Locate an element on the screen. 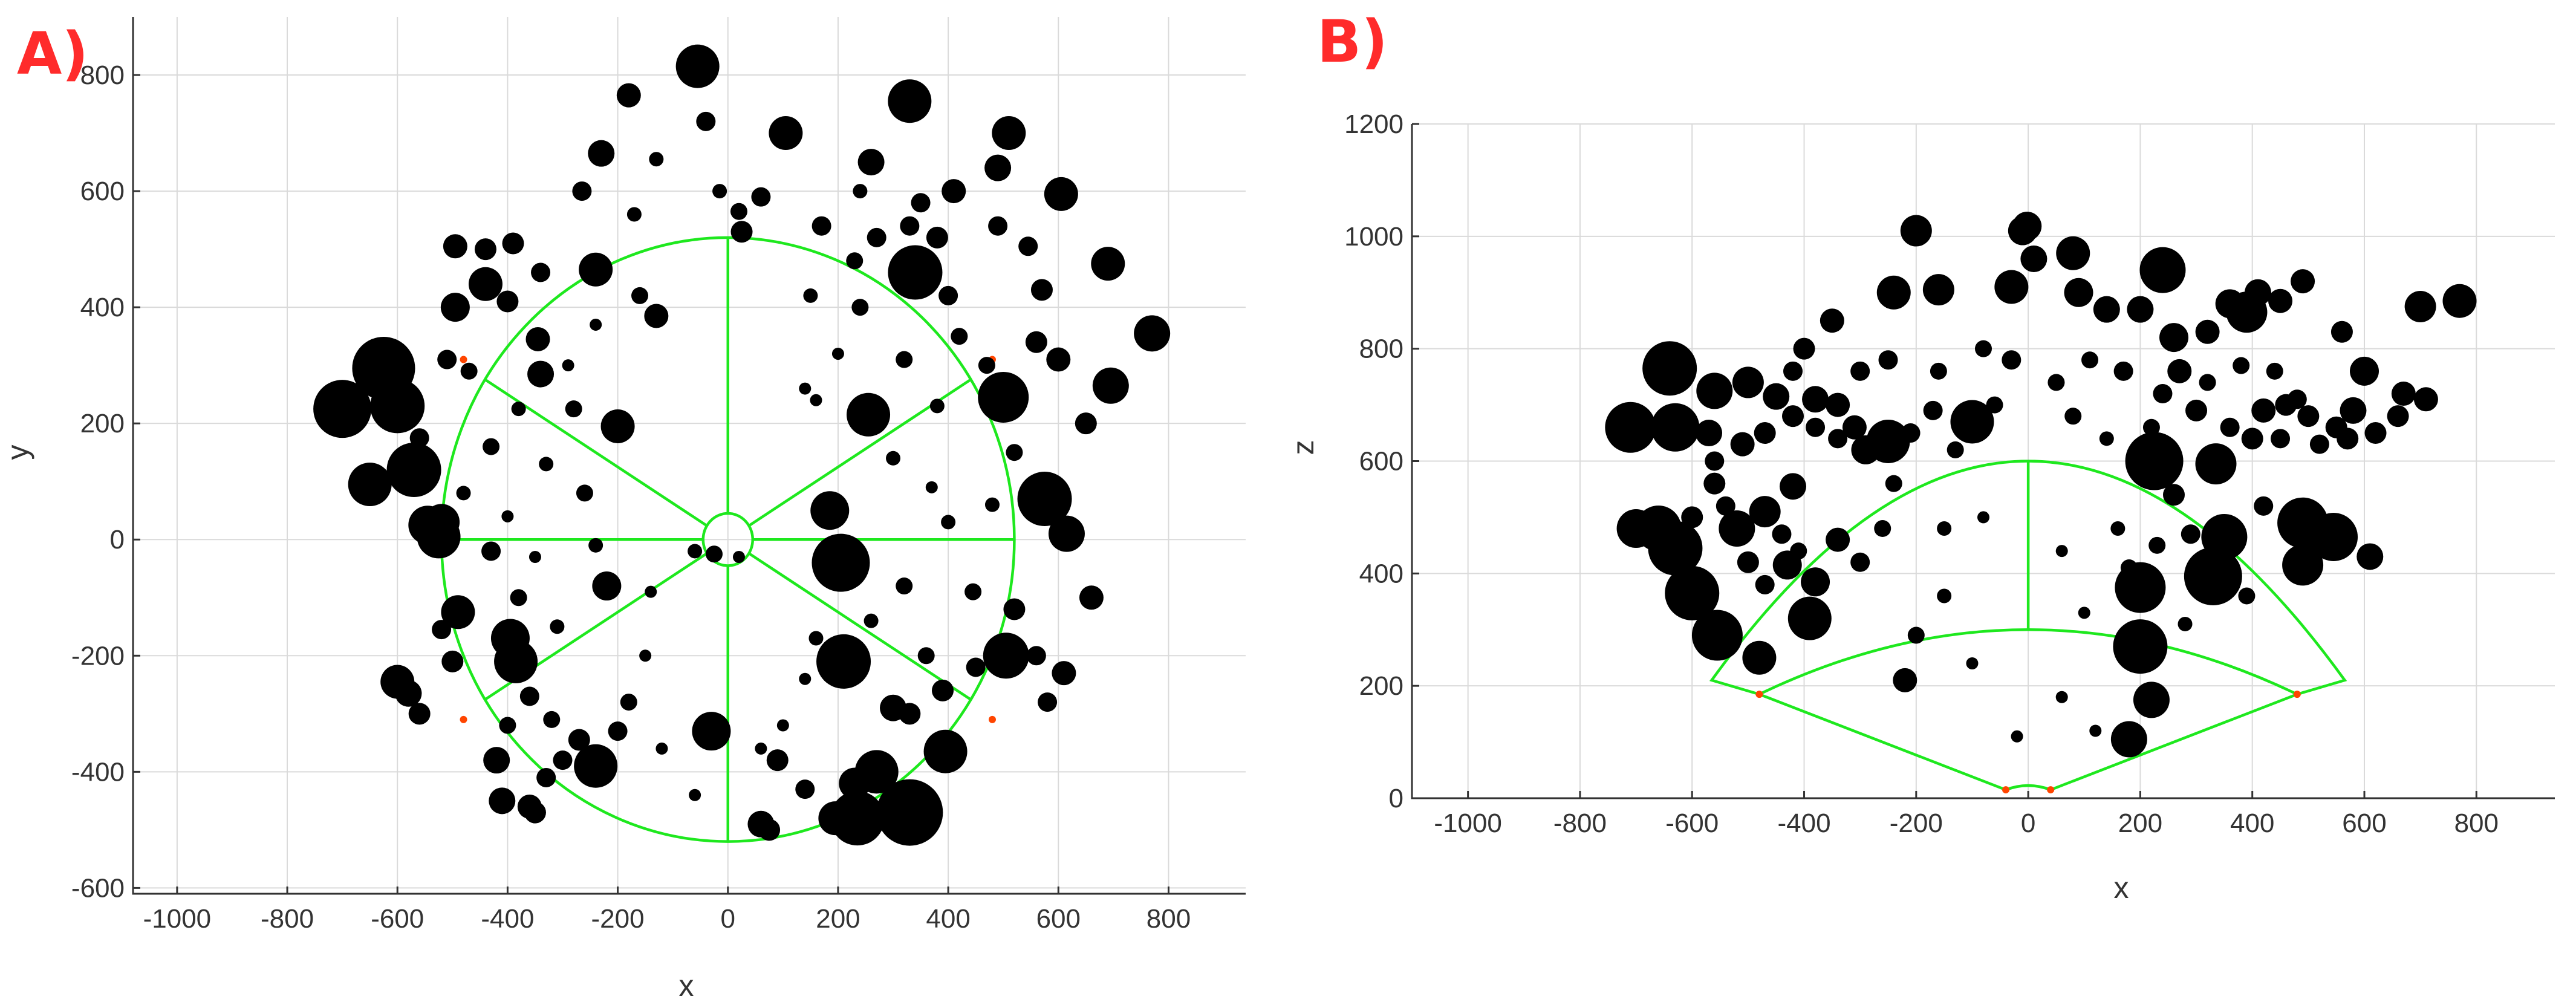 The image size is (2576, 1002). a-y-tick-label: 200 is located at coordinates (103, 424).